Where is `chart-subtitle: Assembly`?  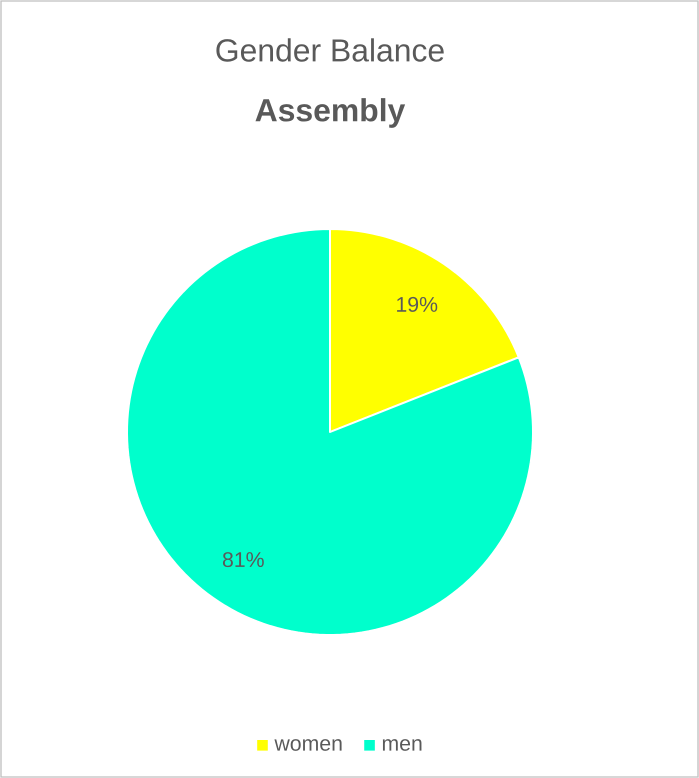
chart-subtitle: Assembly is located at coordinates (330, 113).